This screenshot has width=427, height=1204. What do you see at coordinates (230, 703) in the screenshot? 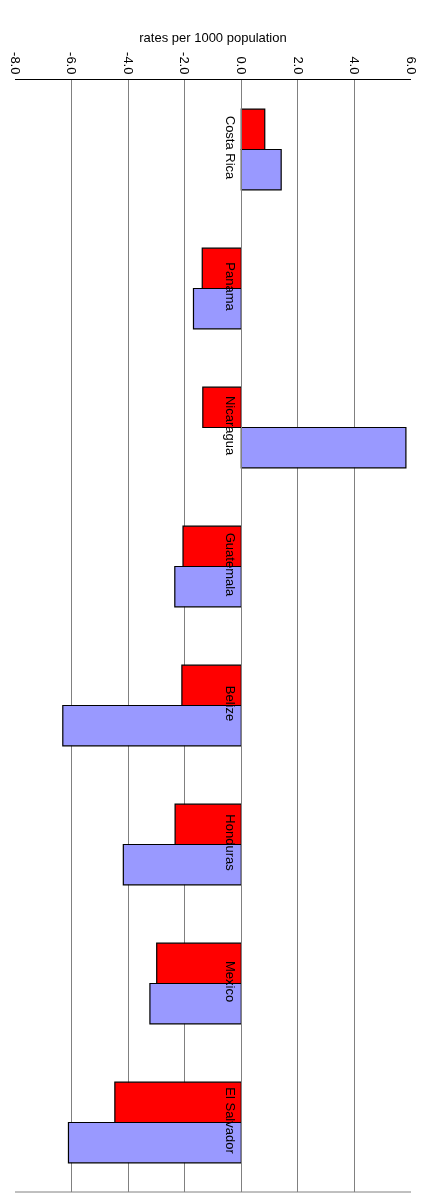
I see `y-tick-label: Belize` at bounding box center [230, 703].